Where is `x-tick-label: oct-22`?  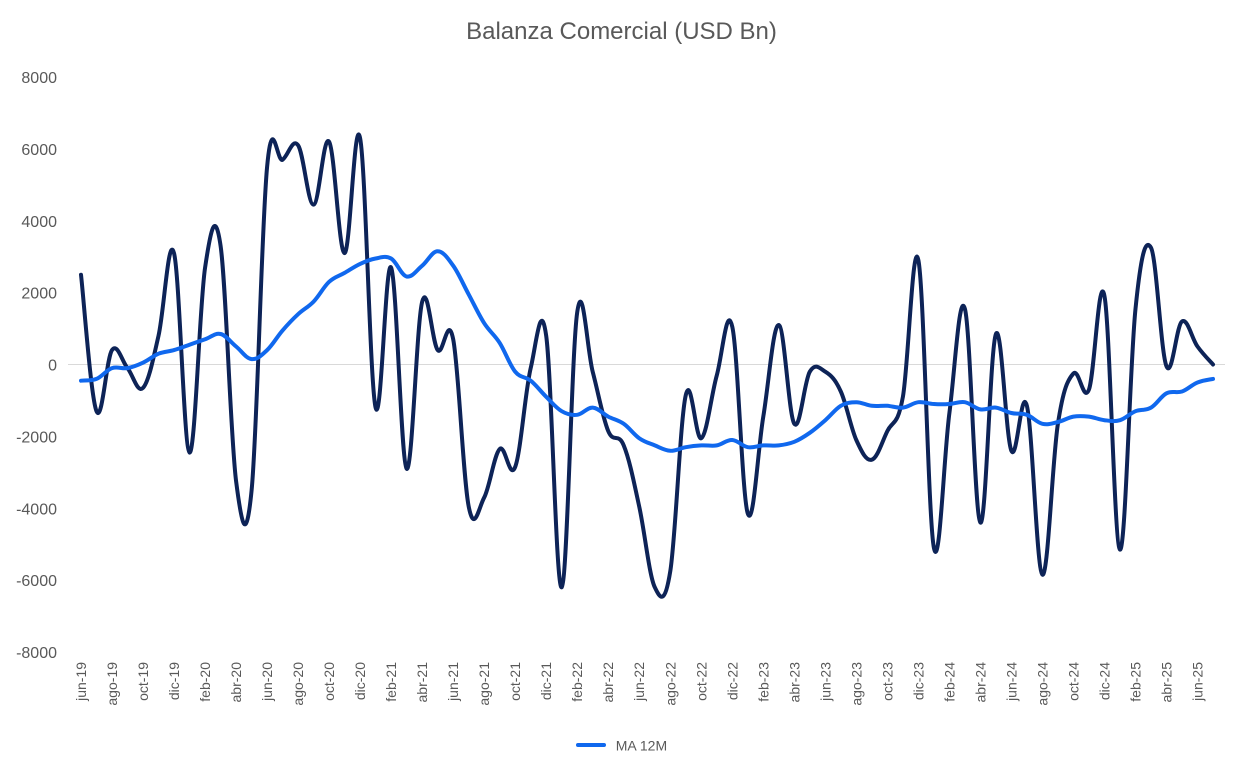
x-tick-label: oct-22 is located at coordinates (701, 681).